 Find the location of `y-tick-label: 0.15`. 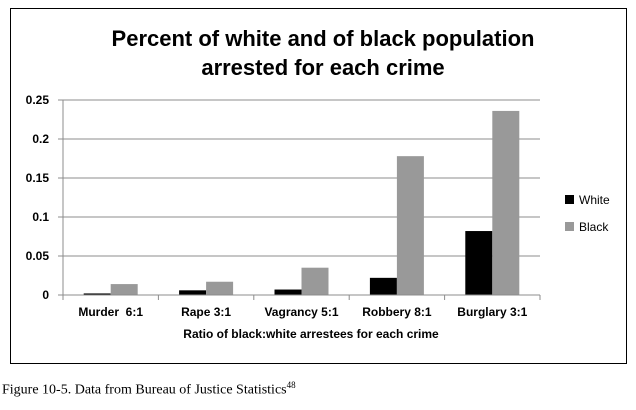

y-tick-label: 0.15 is located at coordinates (38, 178).